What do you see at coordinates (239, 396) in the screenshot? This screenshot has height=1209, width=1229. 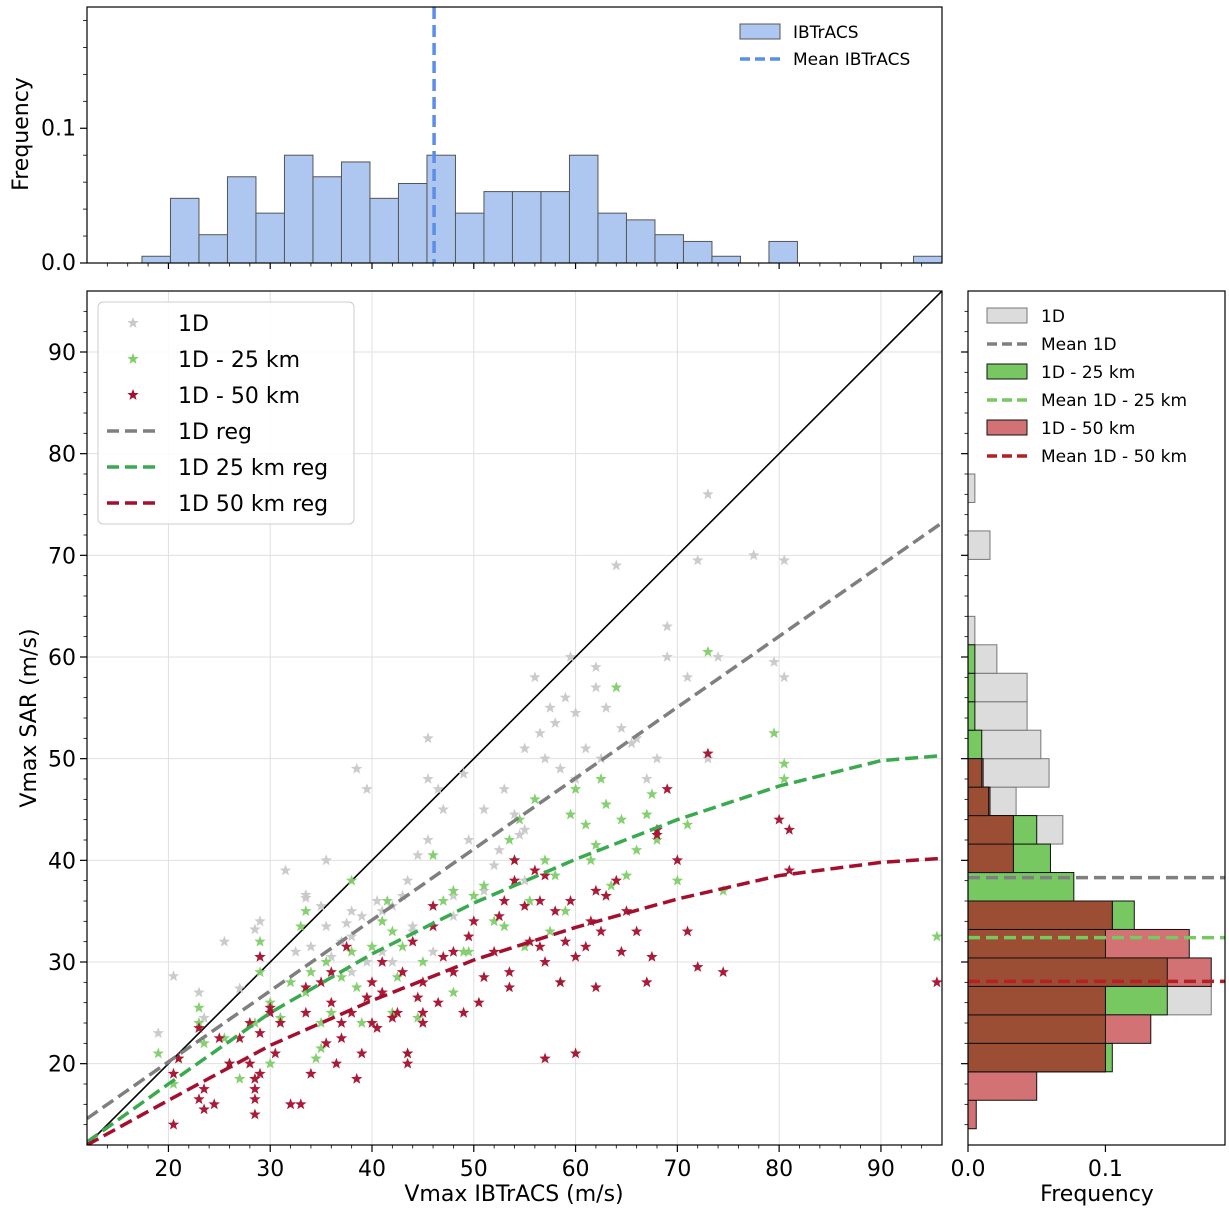 I see `main-legend-label: 1D - 50 km` at bounding box center [239, 396].